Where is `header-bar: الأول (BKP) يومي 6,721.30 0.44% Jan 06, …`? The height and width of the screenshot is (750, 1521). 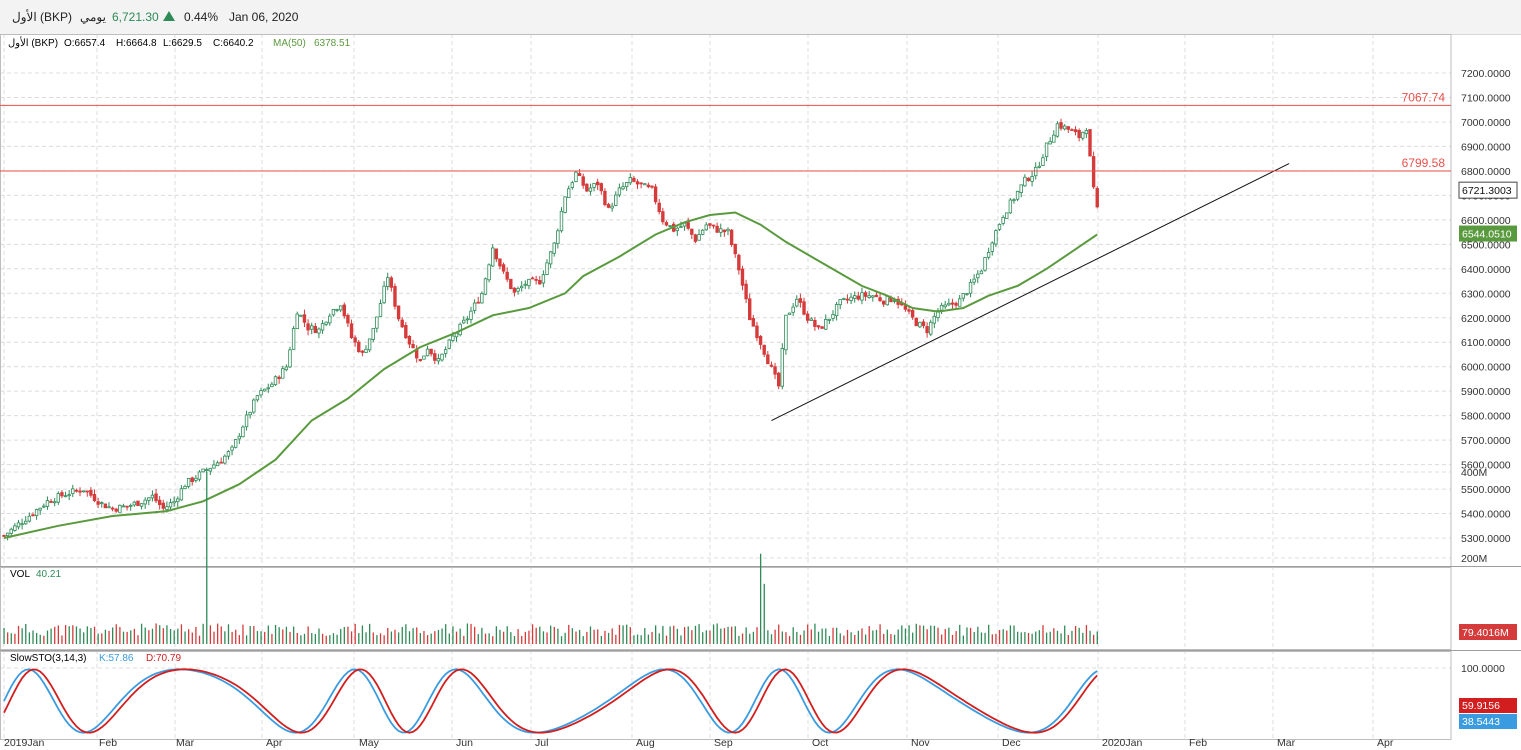 header-bar: الأول (BKP) يومي 6,721.30 0.44% Jan 06, … is located at coordinates (760, 17).